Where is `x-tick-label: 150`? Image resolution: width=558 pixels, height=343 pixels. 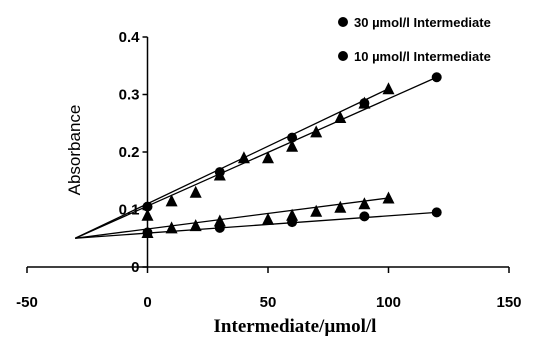
x-tick-label: 150 is located at coordinates (508, 302).